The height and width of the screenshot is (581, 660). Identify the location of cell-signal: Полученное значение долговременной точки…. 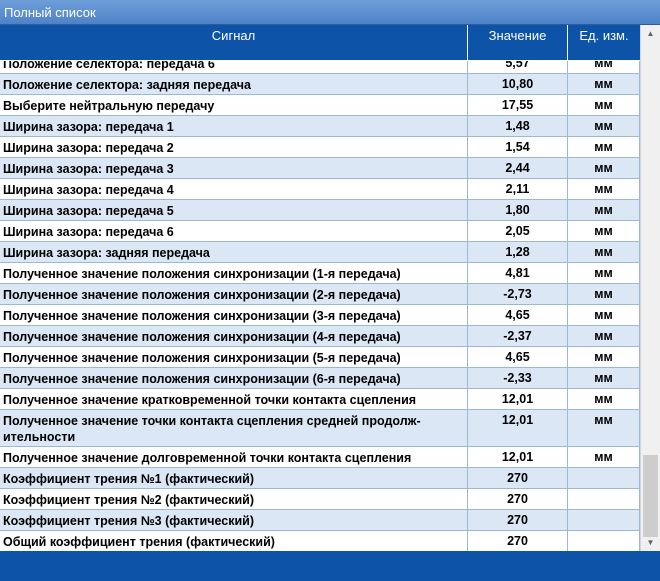
(234, 457).